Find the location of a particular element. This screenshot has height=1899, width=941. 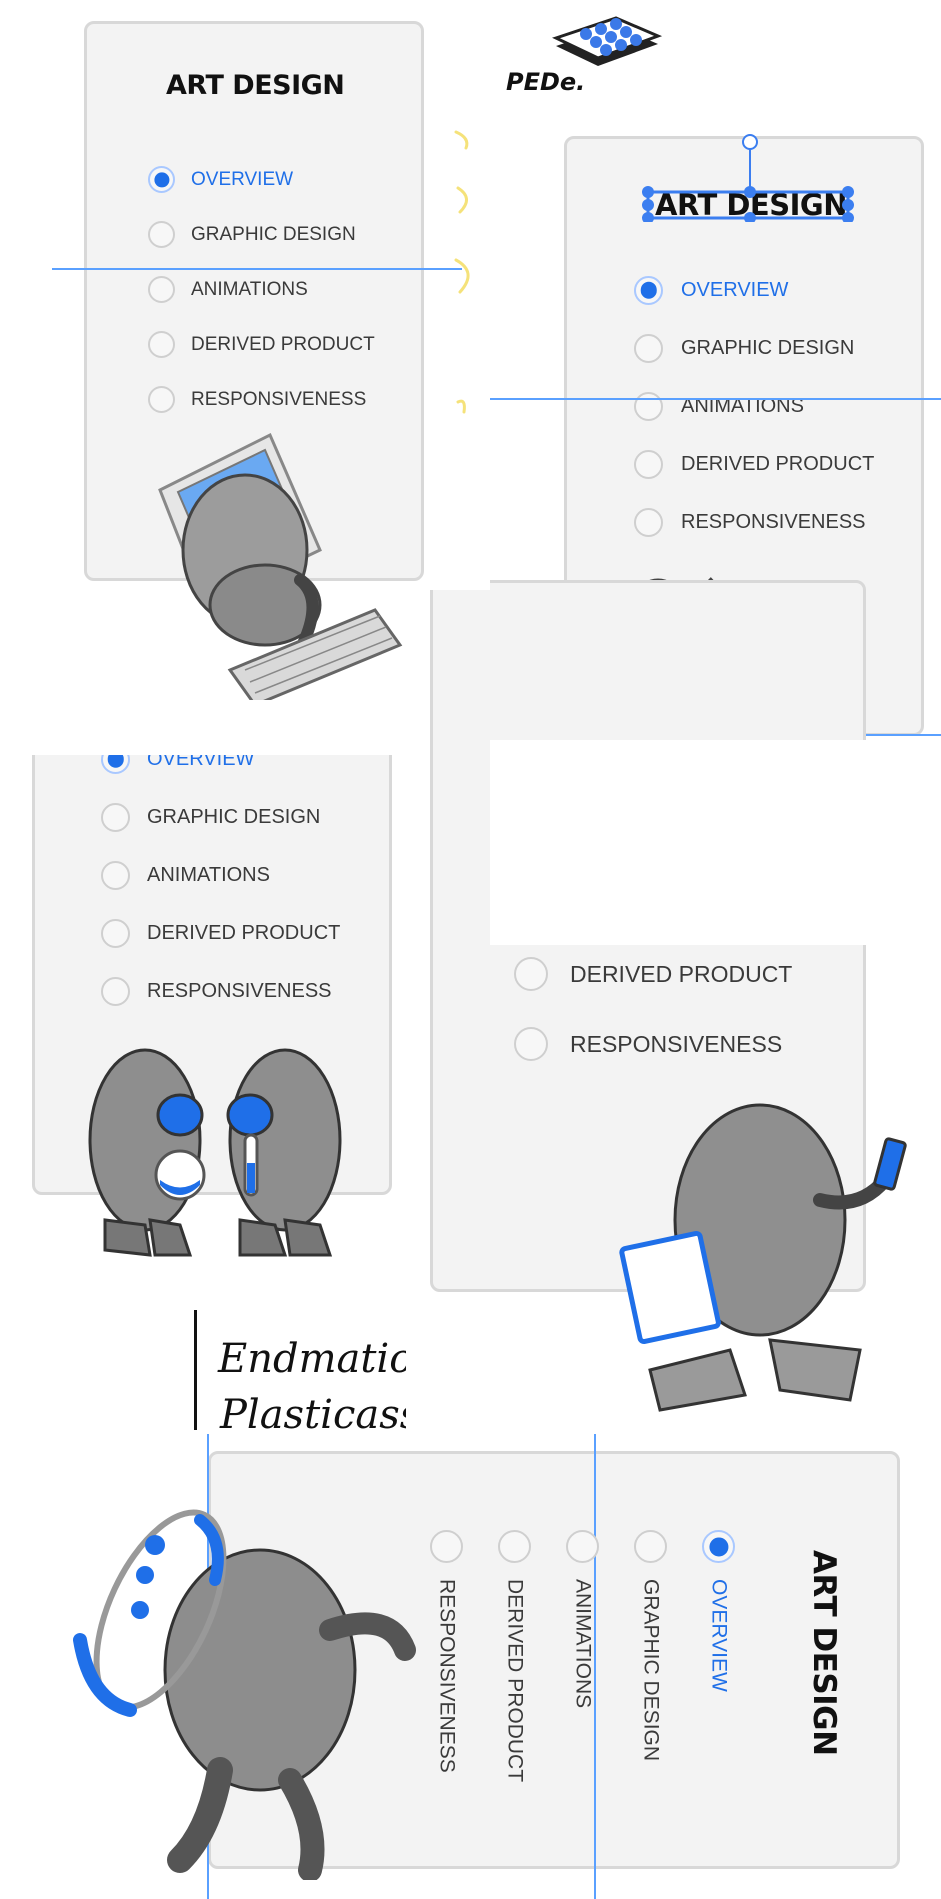

handwriting-line: Endmation is located at coordinates (312, 1359).